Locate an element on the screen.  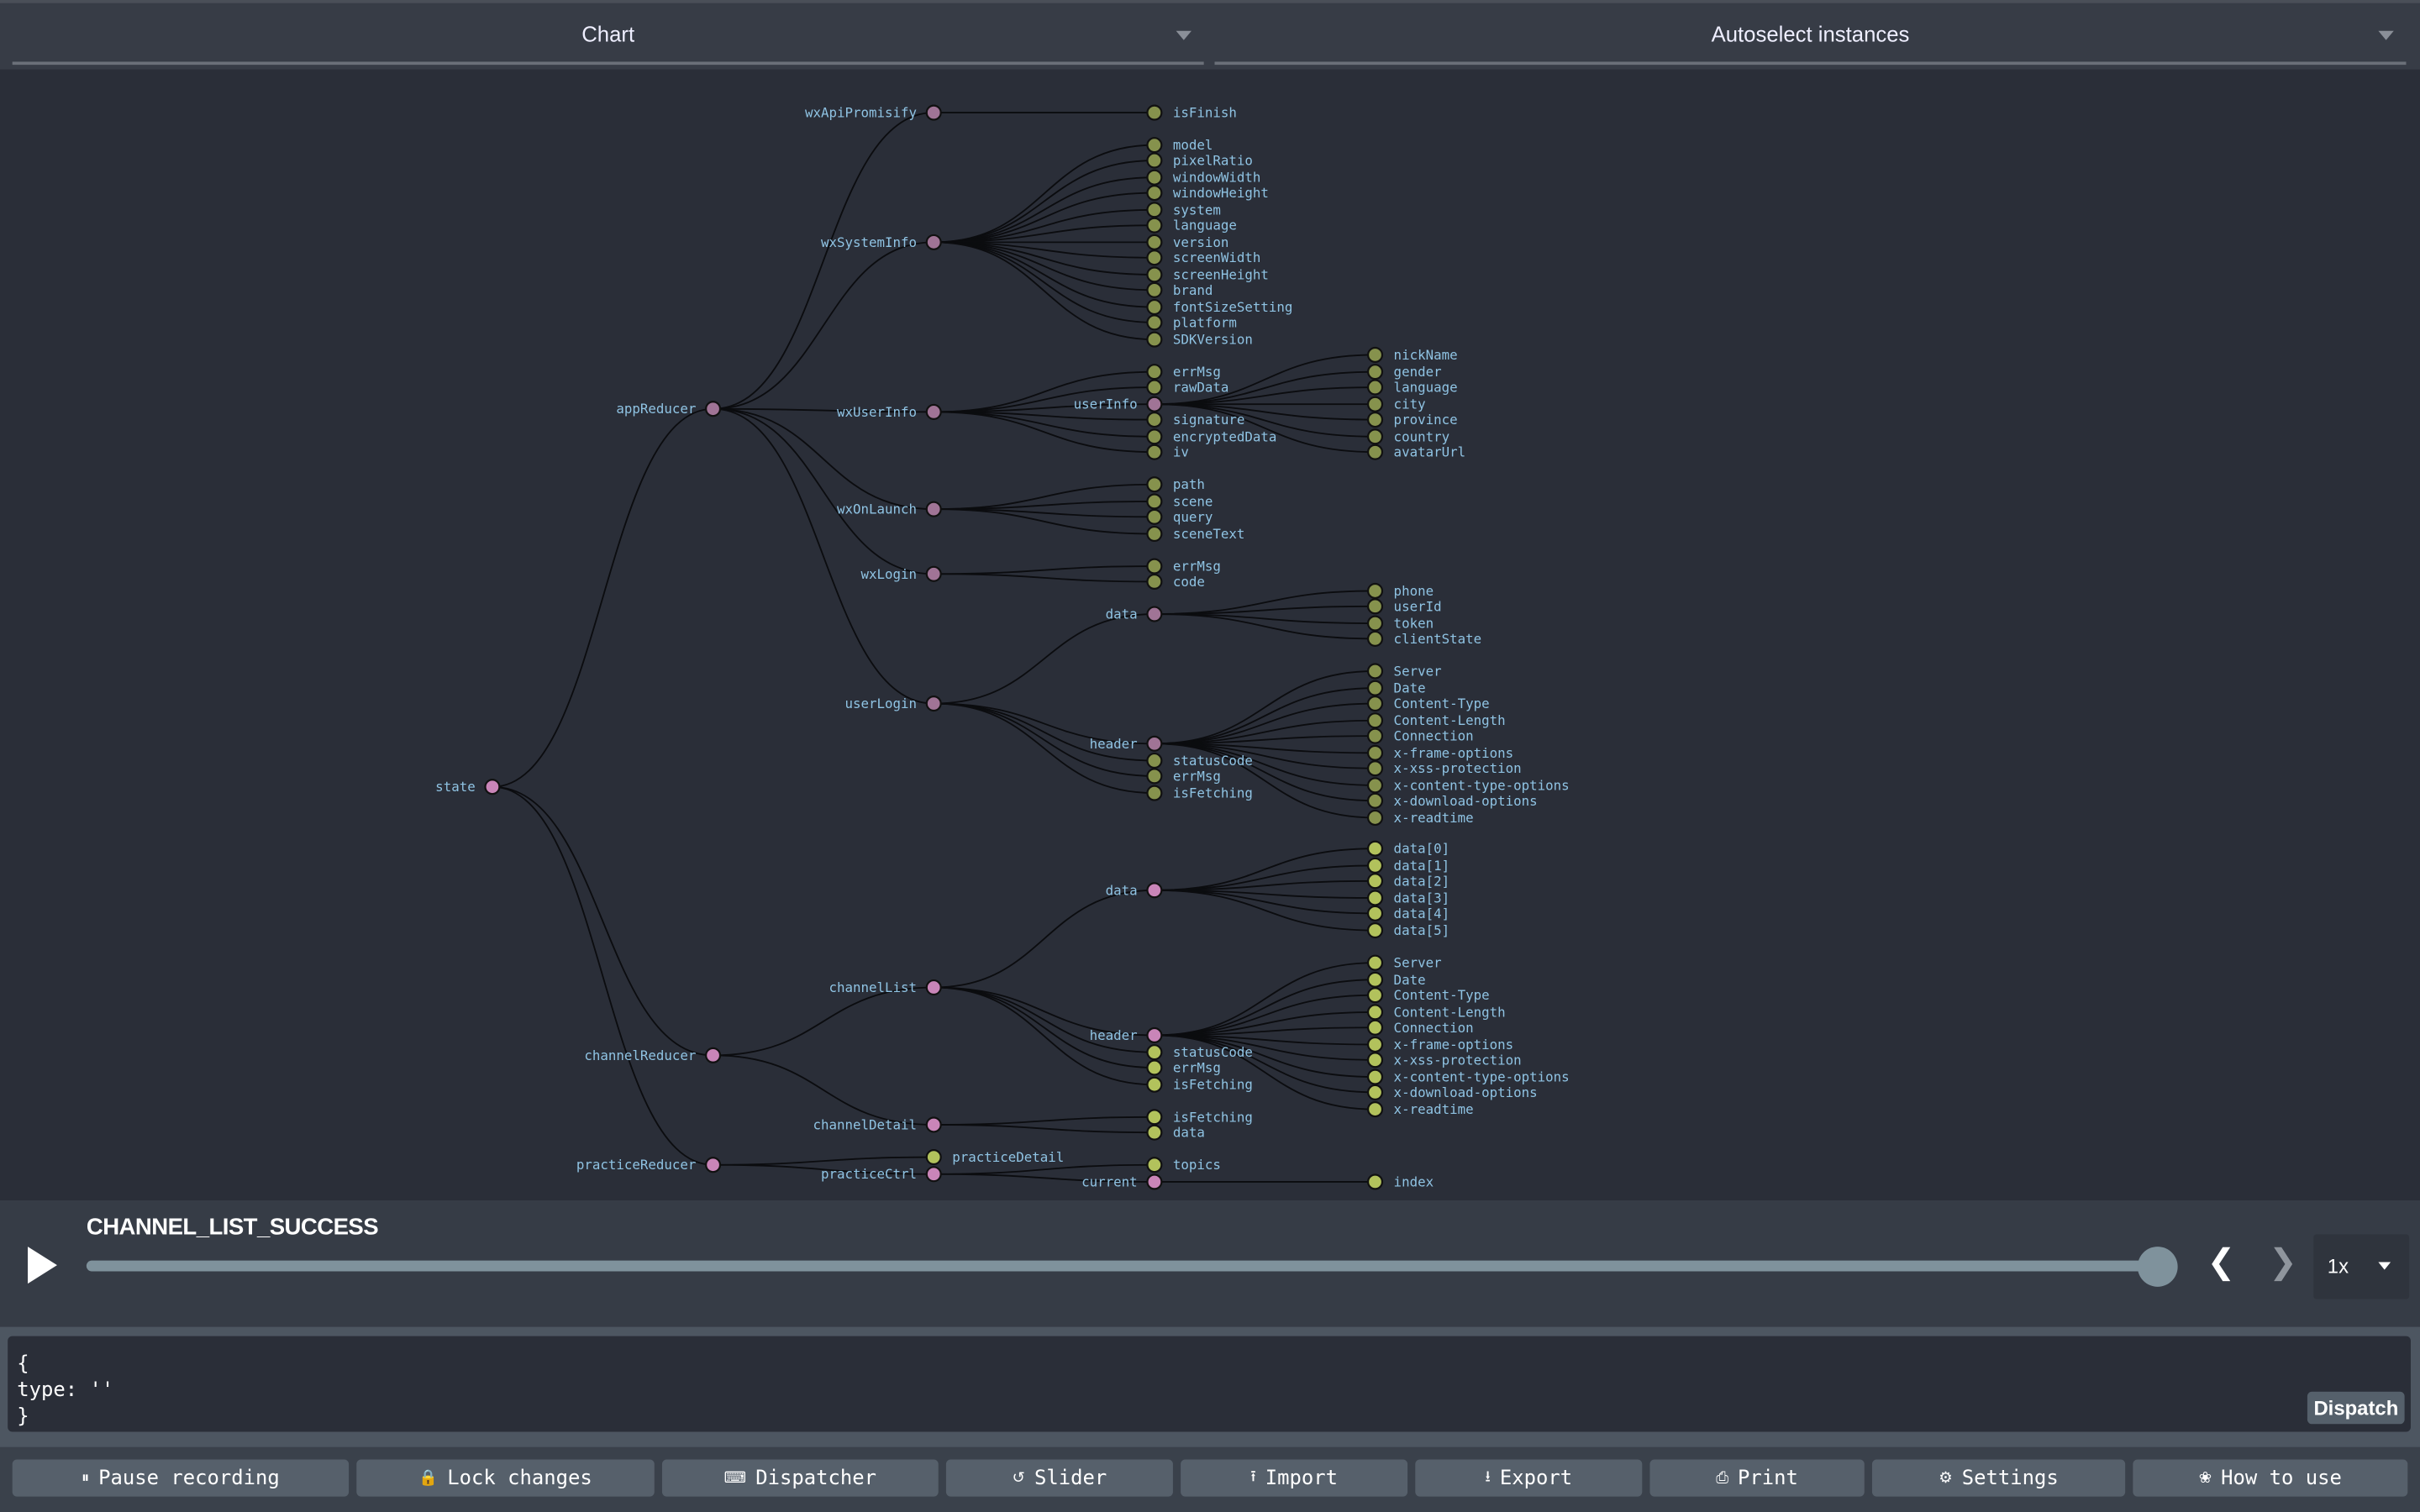
lock-changes-button: 🔒 Lock changes is located at coordinates (506, 1478).